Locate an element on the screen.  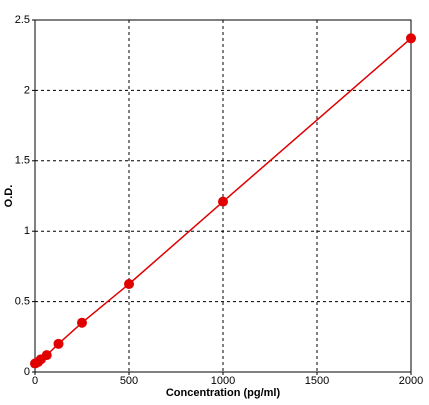
y-tick-label: 1.5 is located at coordinates (22, 161).